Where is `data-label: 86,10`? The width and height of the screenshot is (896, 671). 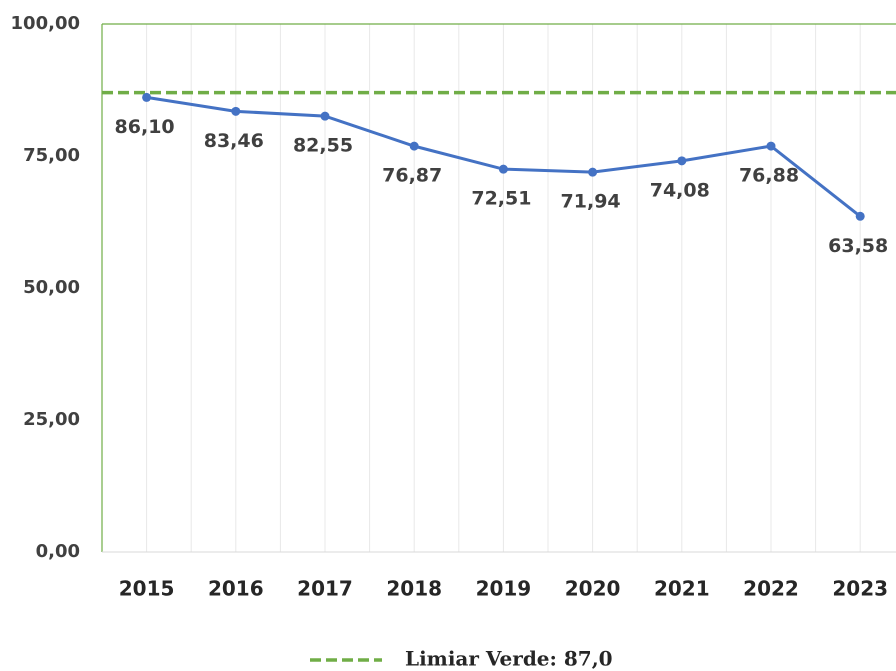
data-label: 86,10 is located at coordinates (145, 127).